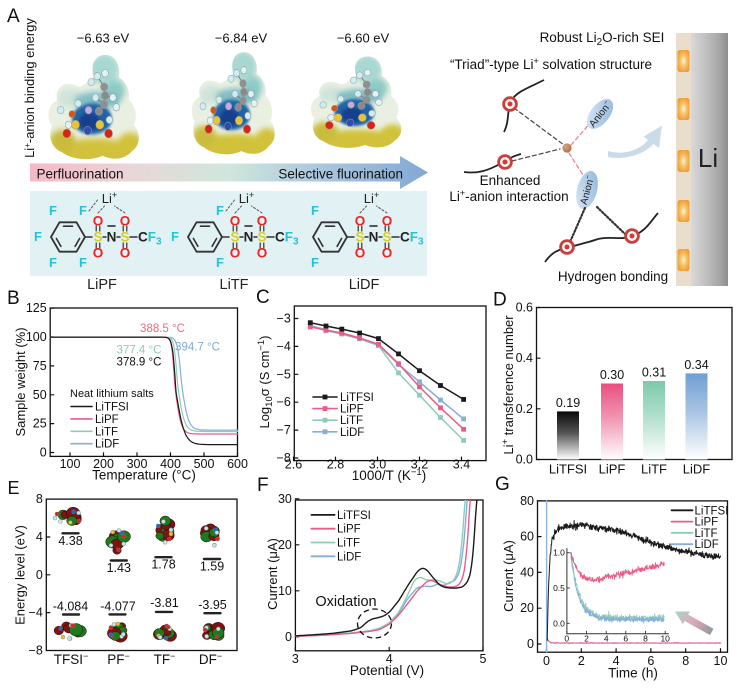 This screenshot has width=739, height=690. I want to click on svg-text: 400, so click(170, 464).